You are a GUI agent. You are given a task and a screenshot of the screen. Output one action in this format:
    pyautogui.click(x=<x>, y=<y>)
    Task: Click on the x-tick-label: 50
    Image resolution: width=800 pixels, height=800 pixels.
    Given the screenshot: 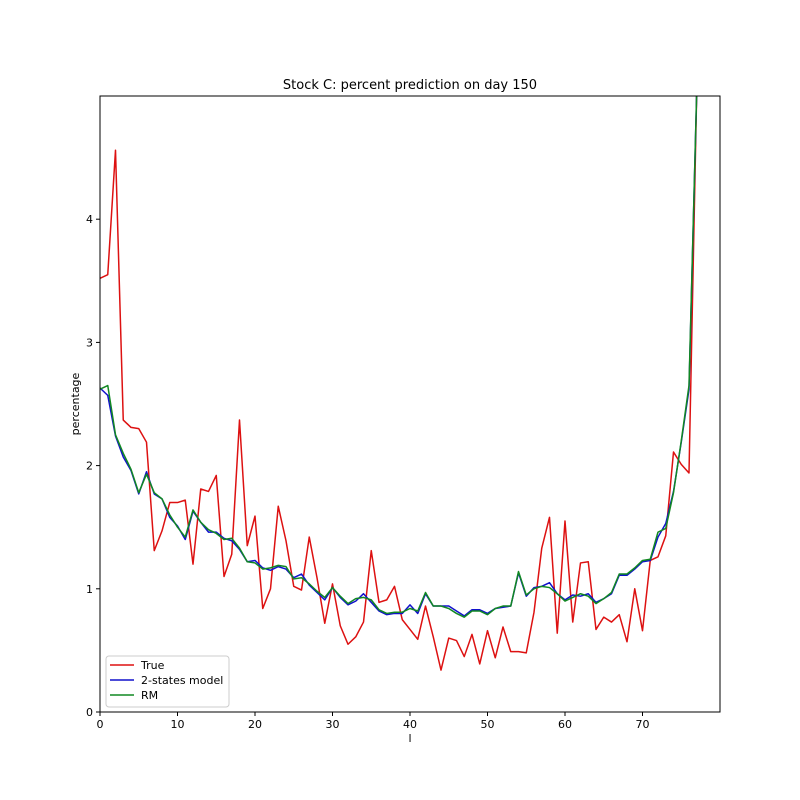 What is the action you would take?
    pyautogui.click(x=488, y=724)
    